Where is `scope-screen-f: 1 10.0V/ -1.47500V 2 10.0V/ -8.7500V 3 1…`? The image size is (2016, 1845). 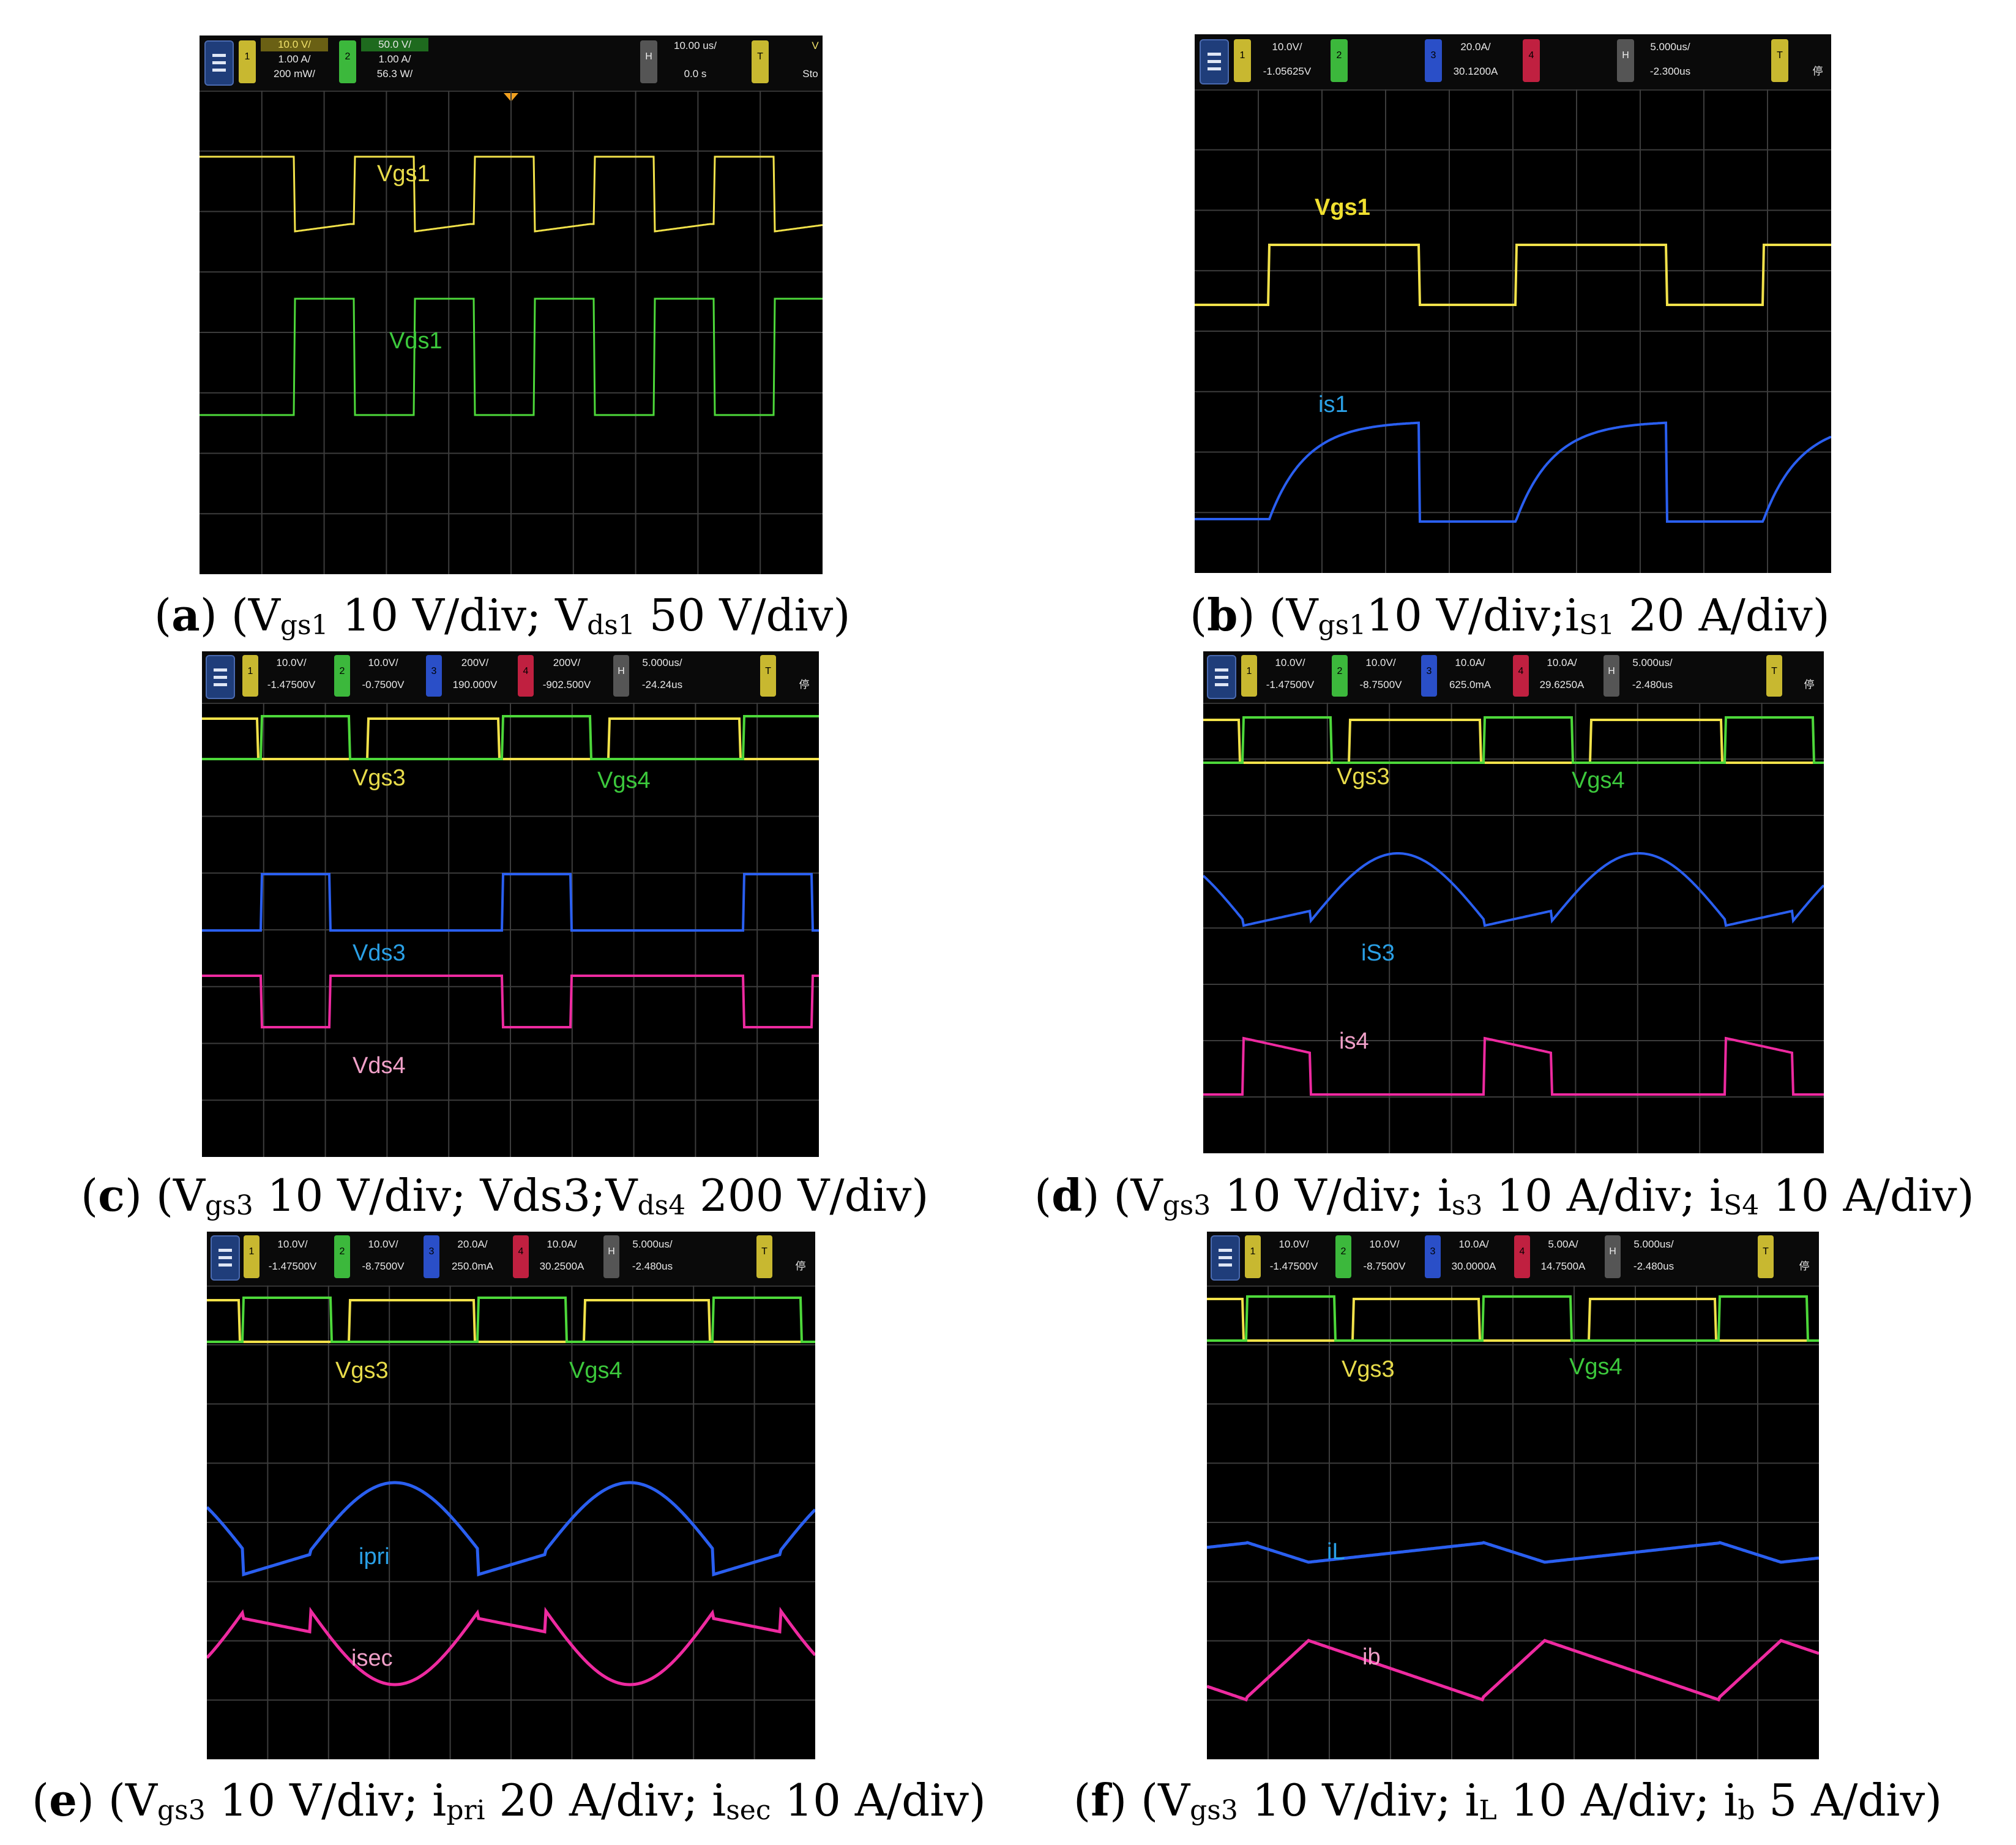
scope-screen-f: 1 10.0V/ -1.47500V 2 10.0V/ -8.7500V 3 1… is located at coordinates (1513, 1495).